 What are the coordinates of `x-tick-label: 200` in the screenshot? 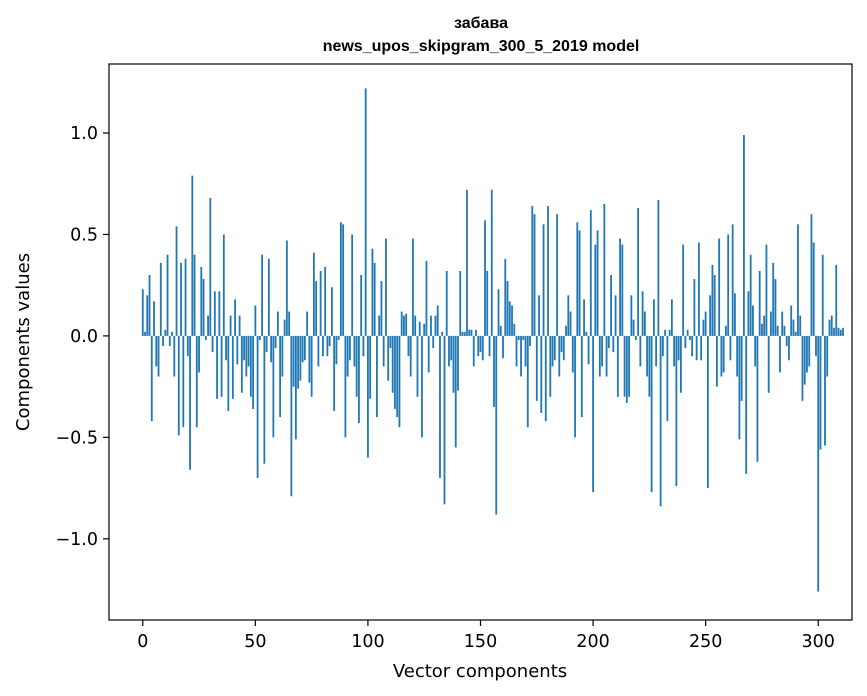 It's located at (592, 642).